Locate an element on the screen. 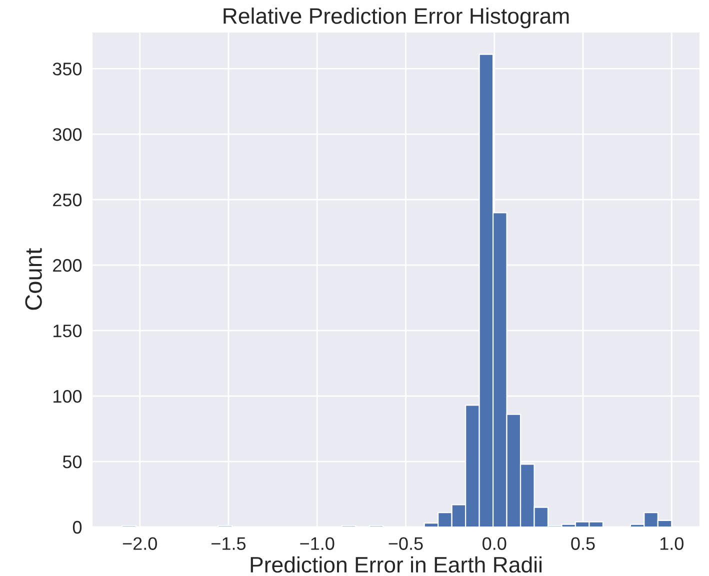  y-tick-label: 150 is located at coordinates (68, 331).